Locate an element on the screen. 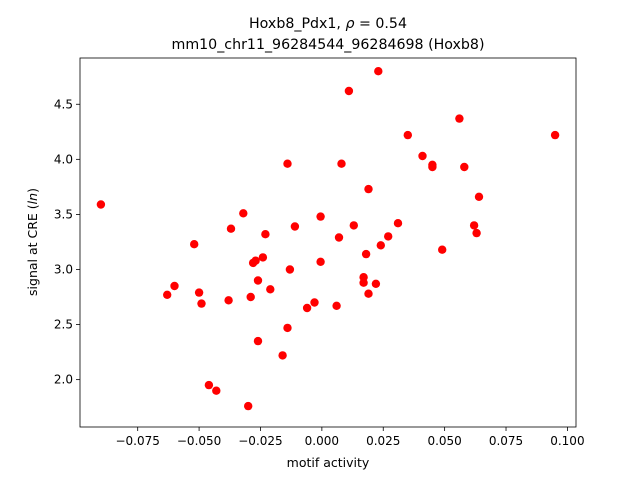 The height and width of the screenshot is (480, 640). y-tick-label: 2.0 is located at coordinates (63, 380).